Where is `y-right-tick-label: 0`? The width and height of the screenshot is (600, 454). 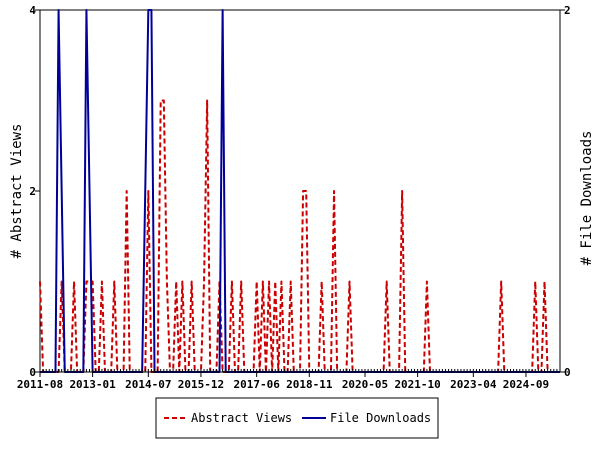 y-right-tick-label: 0 is located at coordinates (567, 372).